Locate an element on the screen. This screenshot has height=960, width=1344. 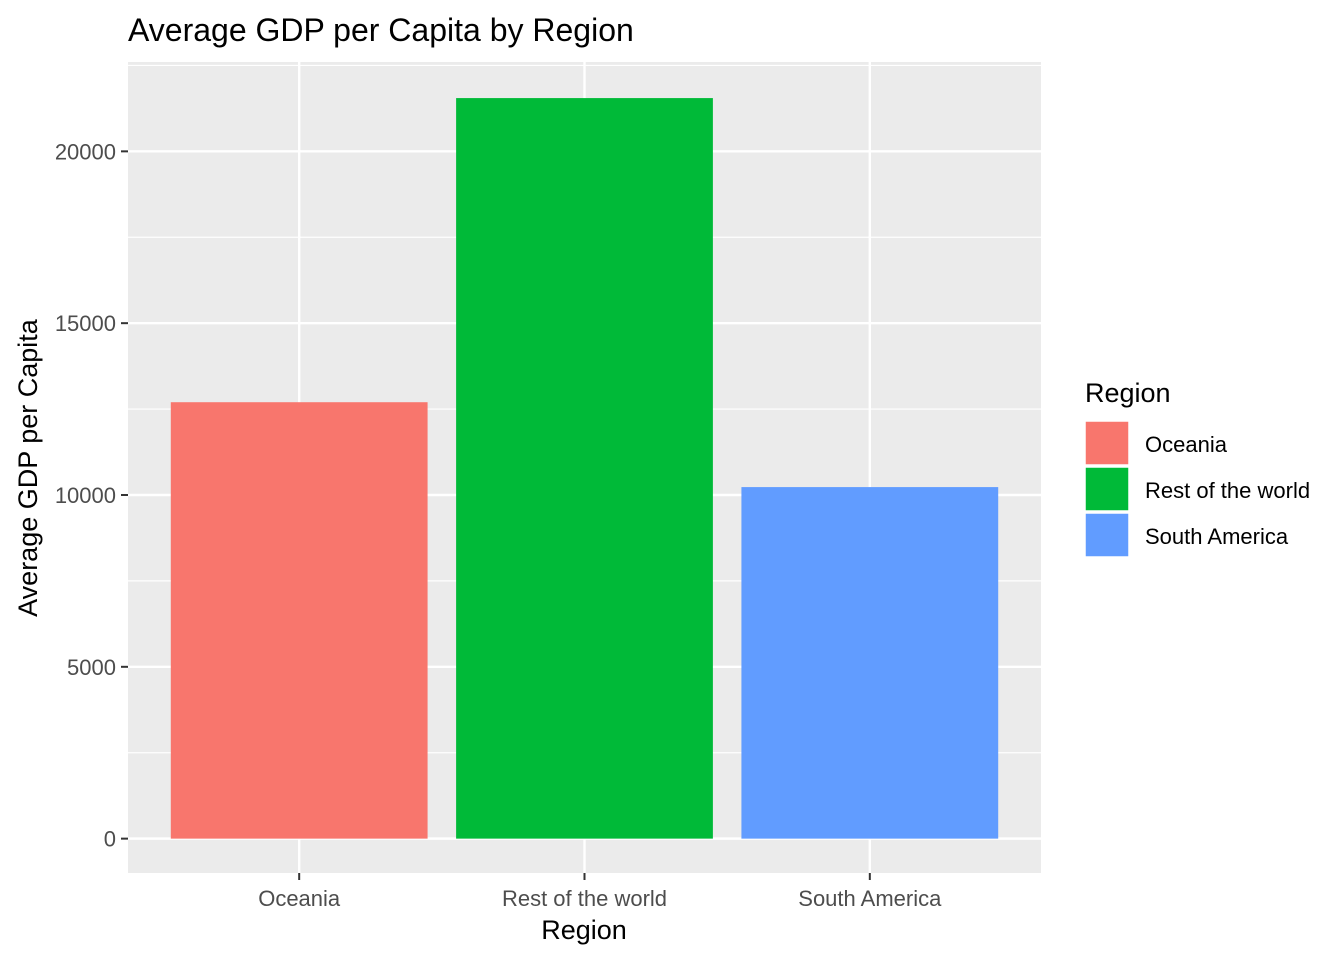
bar-rest-of-the-world is located at coordinates (584, 468).